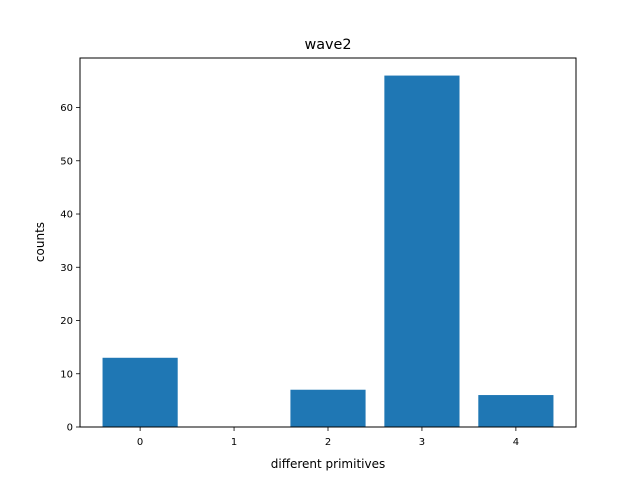 This screenshot has height=485, width=640. What do you see at coordinates (234, 442) in the screenshot?
I see `x-tick-label-1: 1` at bounding box center [234, 442].